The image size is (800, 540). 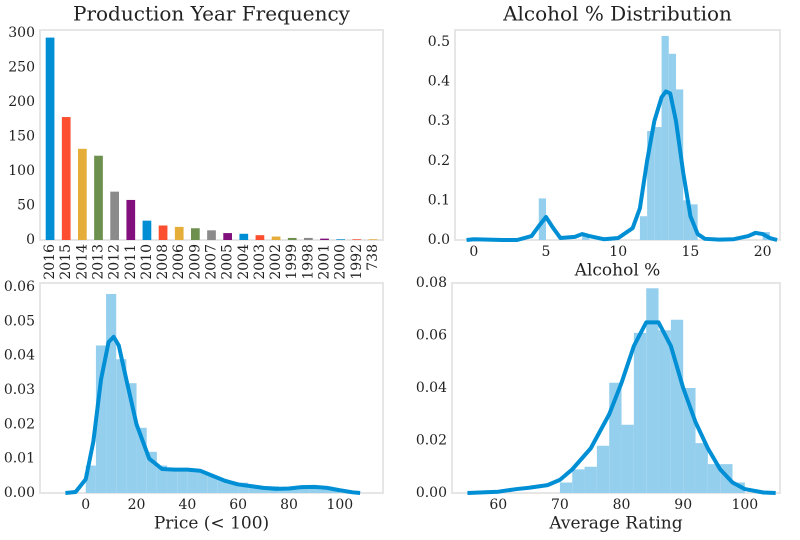 What do you see at coordinates (19, 356) in the screenshot?
I see `y-tick-label: 0.04` at bounding box center [19, 356].